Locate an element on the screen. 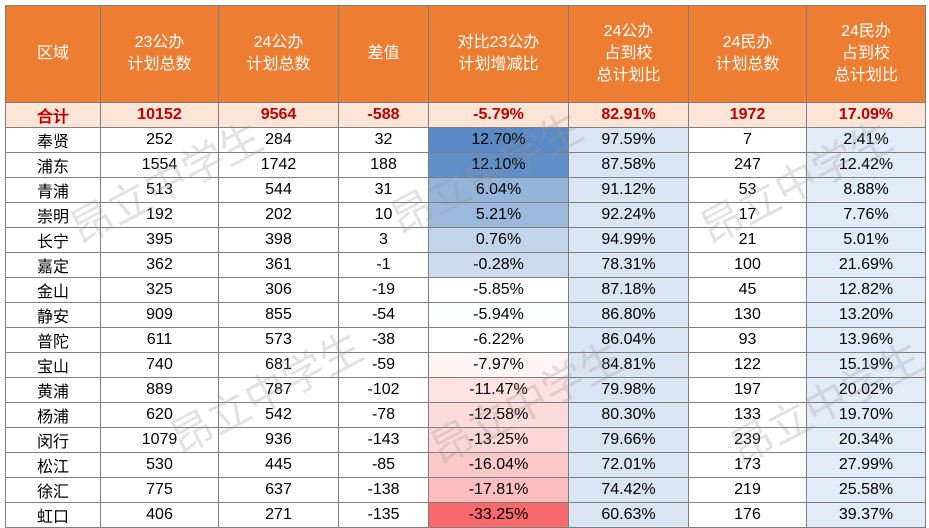 This screenshot has width=929, height=528. cell: 219 is located at coordinates (747, 490).